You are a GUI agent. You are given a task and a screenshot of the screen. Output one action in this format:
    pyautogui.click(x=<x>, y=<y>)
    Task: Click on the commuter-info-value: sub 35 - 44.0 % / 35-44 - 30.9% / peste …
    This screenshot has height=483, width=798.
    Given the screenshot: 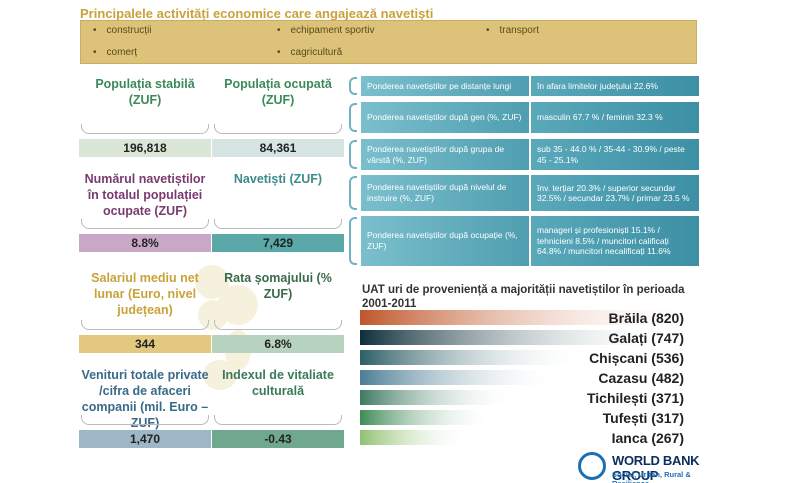 What is the action you would take?
    pyautogui.click(x=615, y=154)
    